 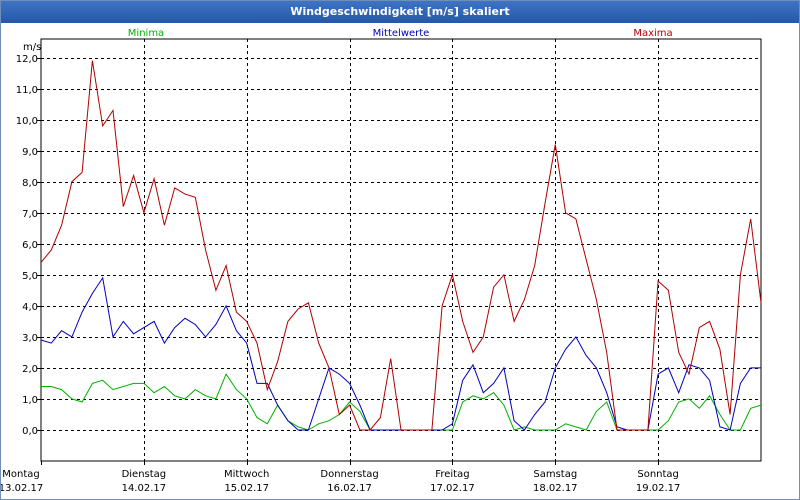 I want to click on x-tick-day-label: Sonntag, so click(x=658, y=474).